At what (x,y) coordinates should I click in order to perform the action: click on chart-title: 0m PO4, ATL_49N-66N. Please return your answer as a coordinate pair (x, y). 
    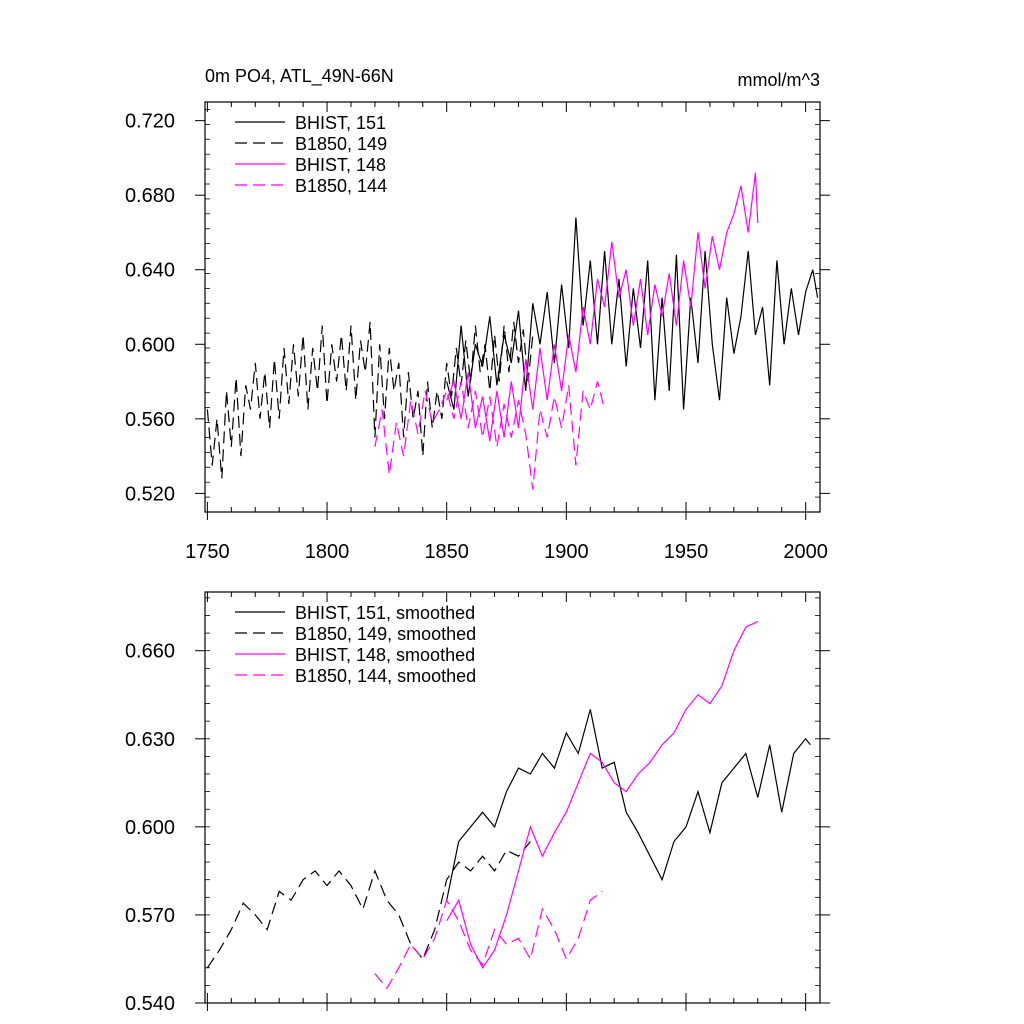
    Looking at the image, I should click on (299, 76).